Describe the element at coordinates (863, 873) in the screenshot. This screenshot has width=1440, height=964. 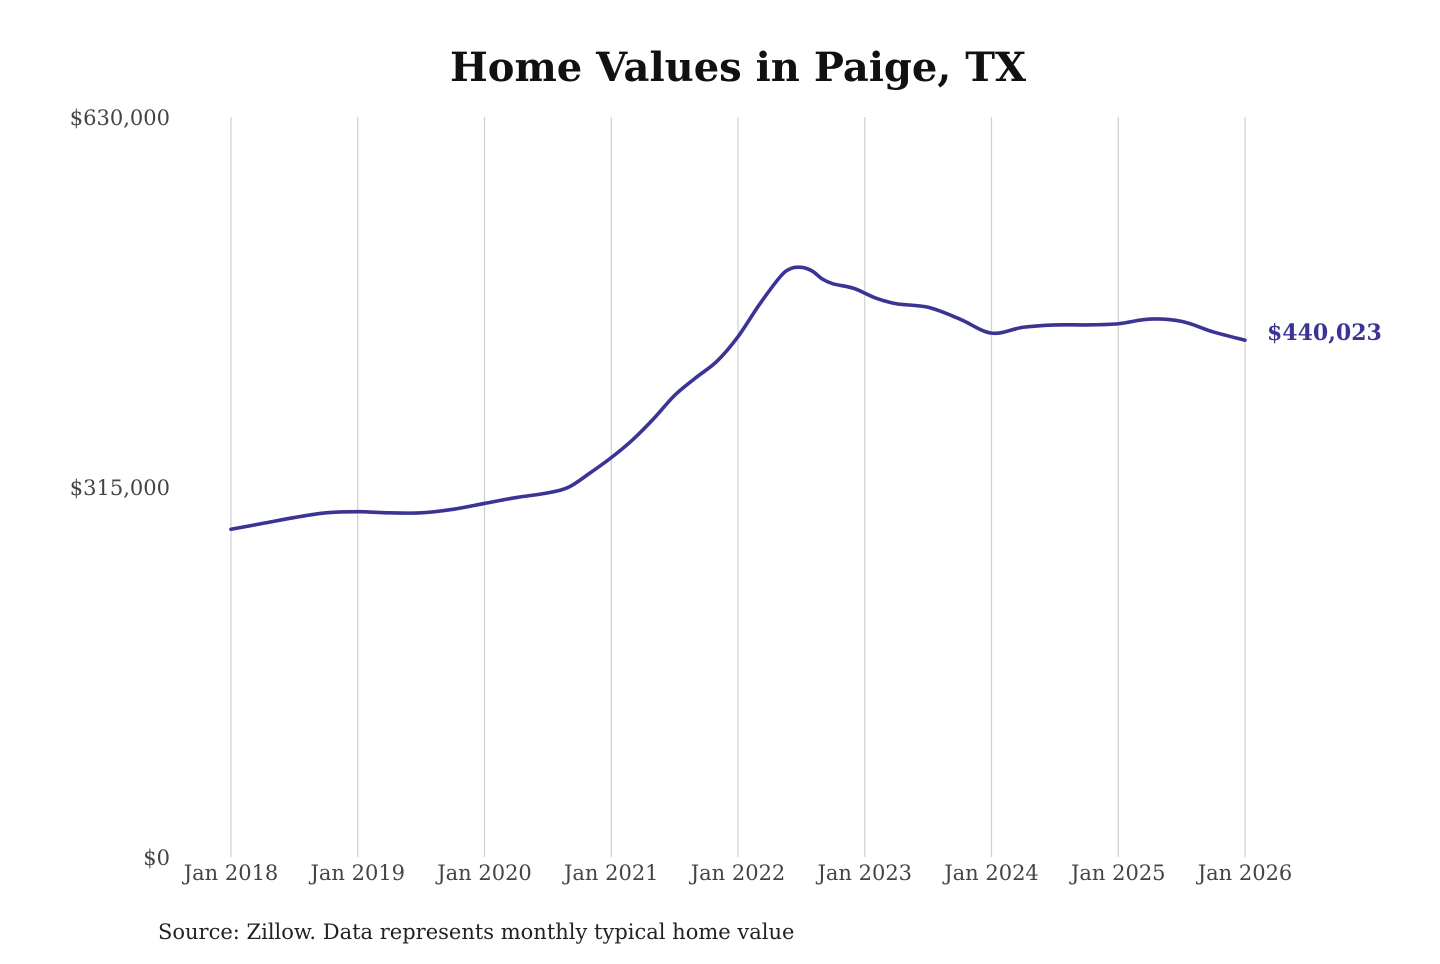
I see `x-tick-label: Jan 2023` at that location.